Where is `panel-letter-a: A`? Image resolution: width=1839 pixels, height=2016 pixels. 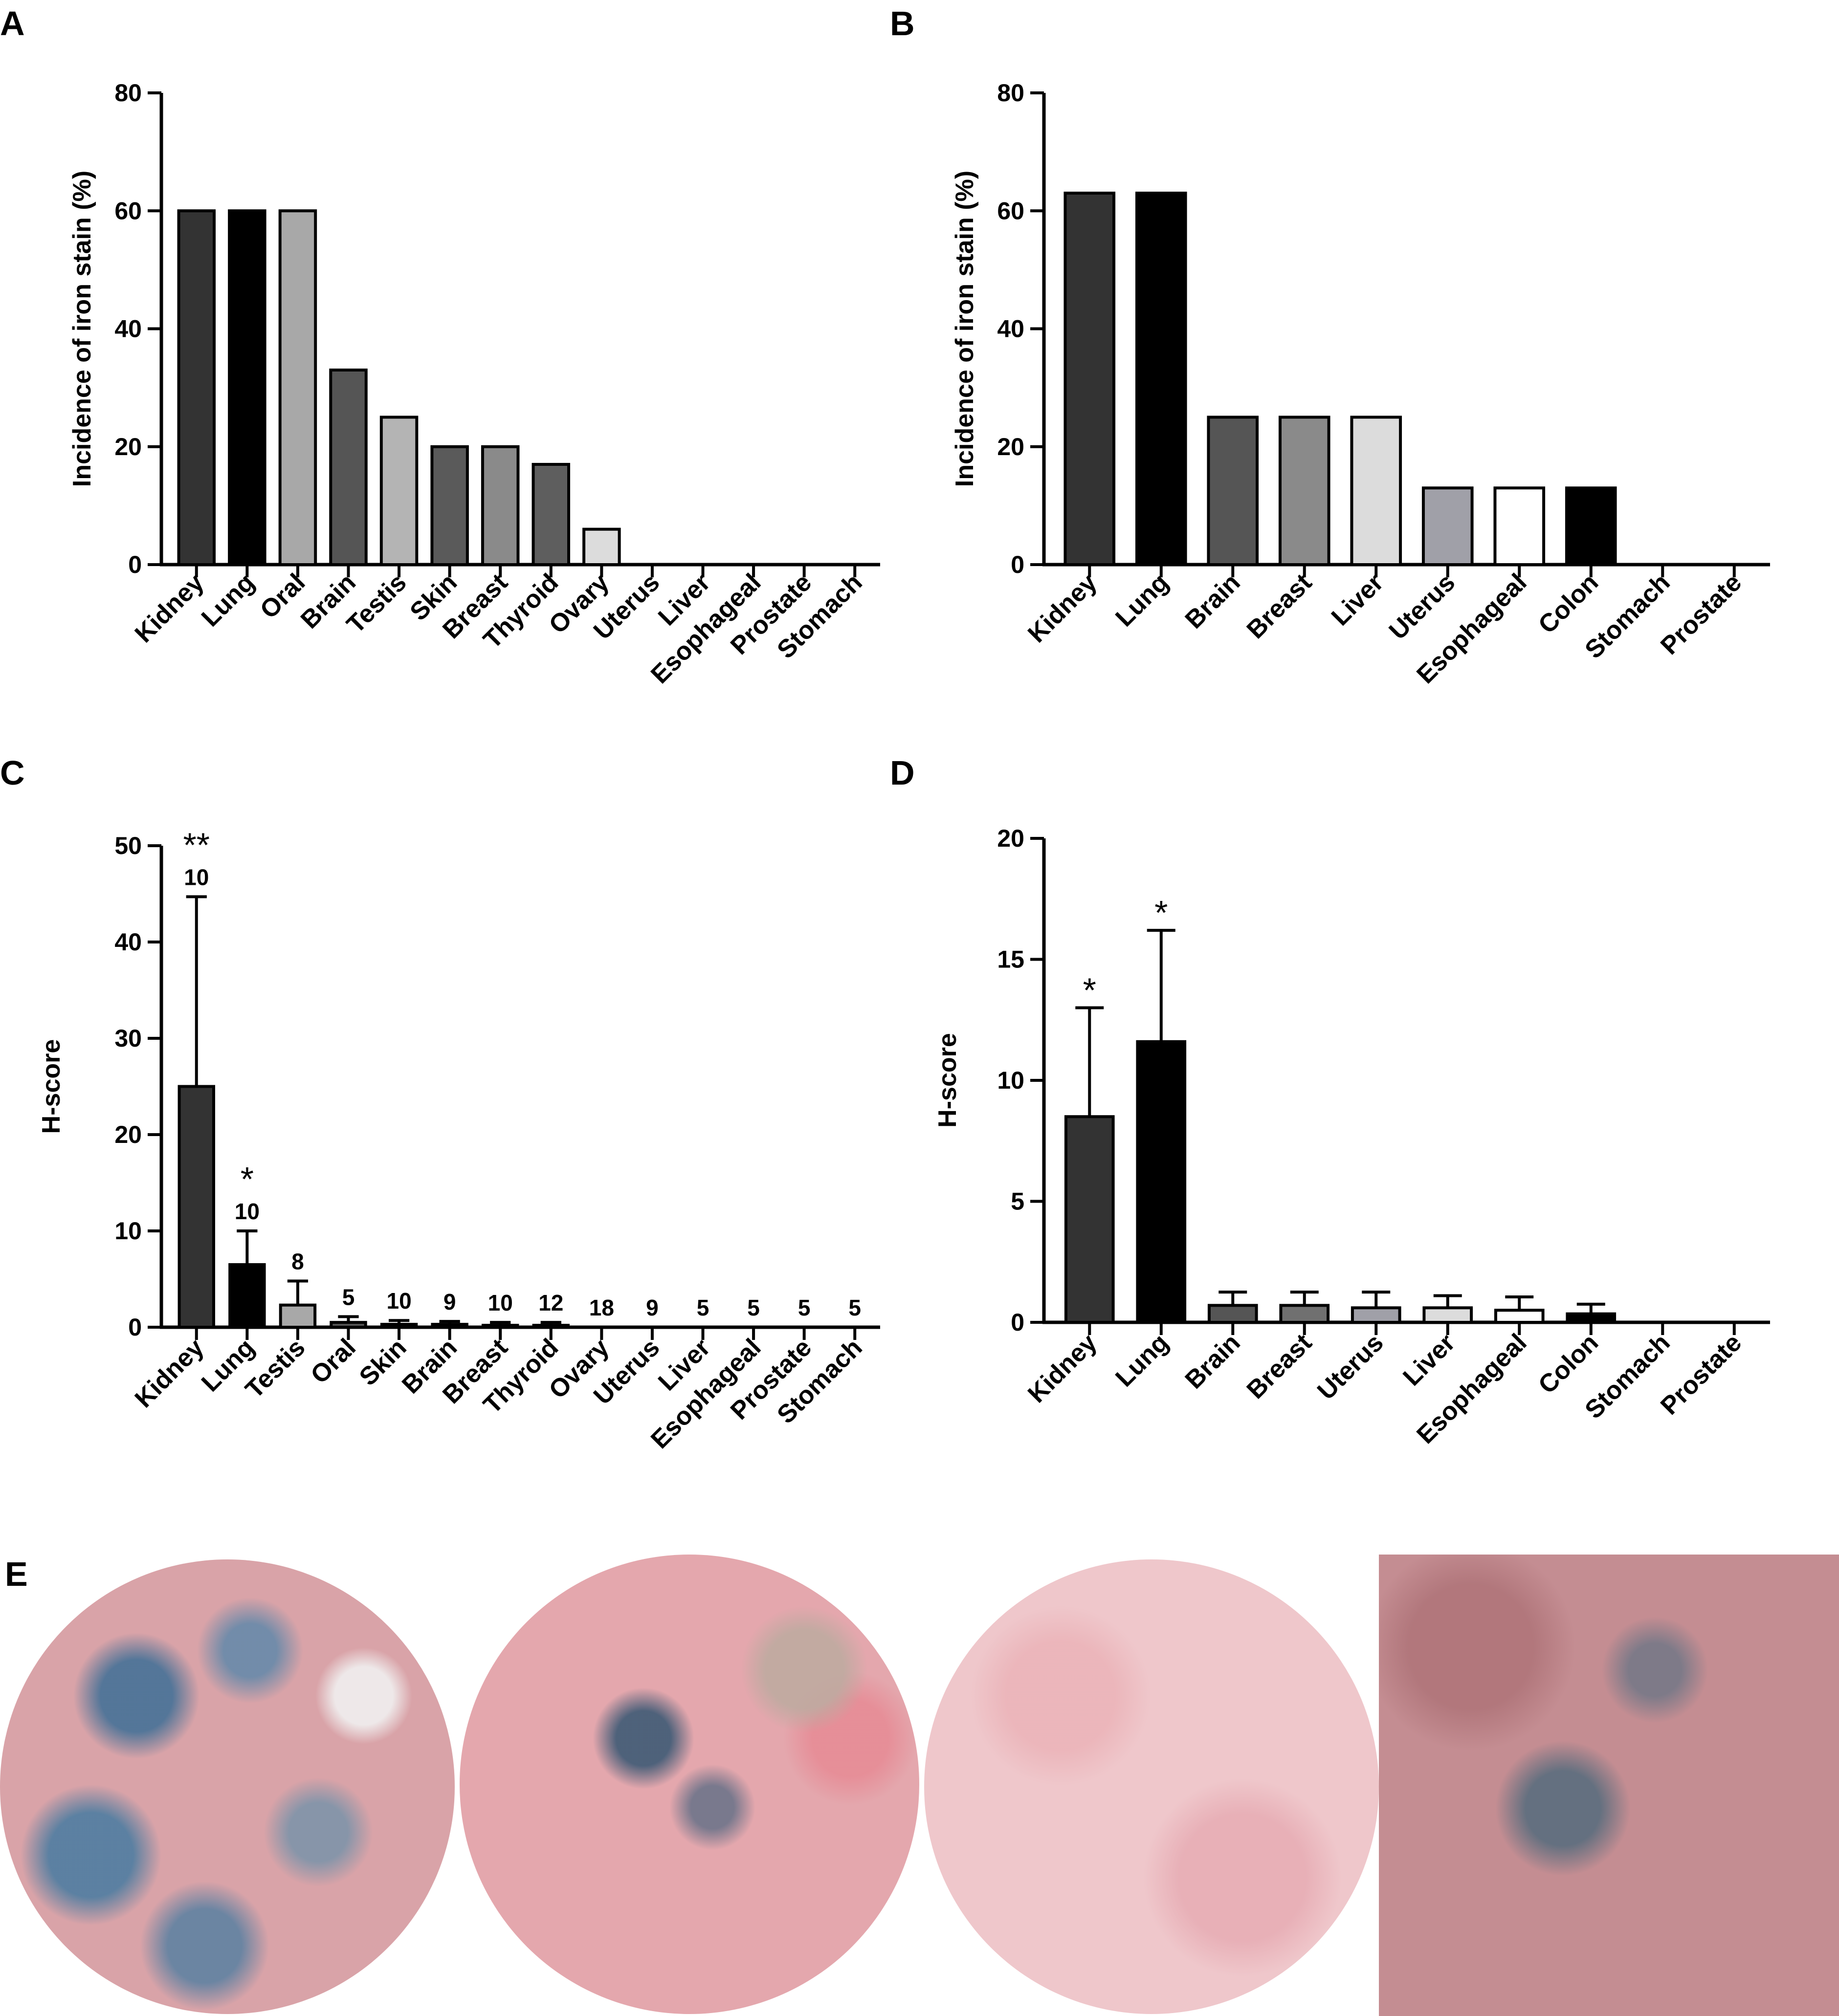 panel-letter-a: A is located at coordinates (12, 23).